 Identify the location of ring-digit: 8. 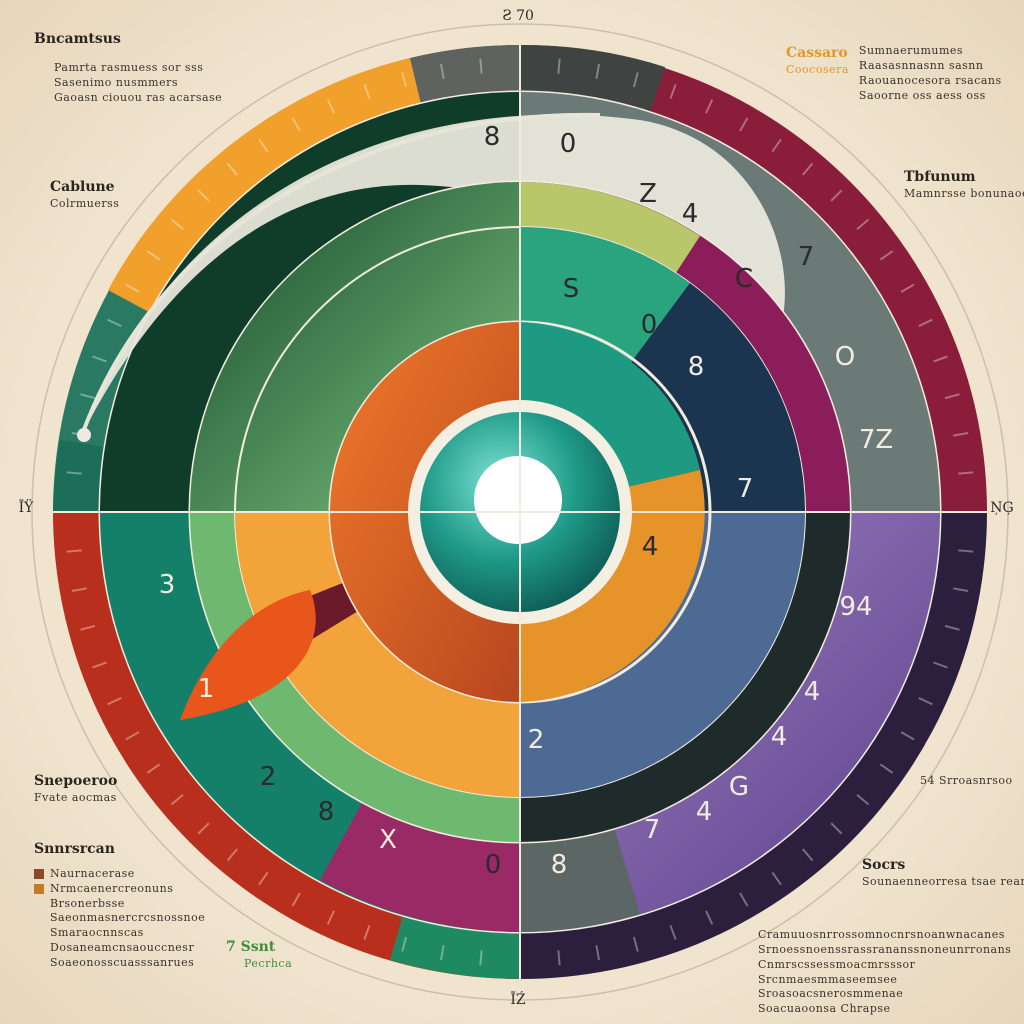
(559, 865).